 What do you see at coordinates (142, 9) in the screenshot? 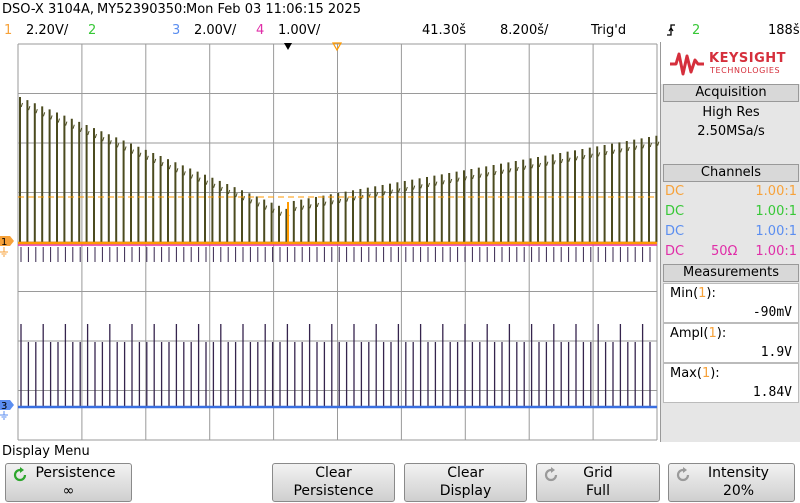
I see `instrument-serial: MY52390350:` at bounding box center [142, 9].